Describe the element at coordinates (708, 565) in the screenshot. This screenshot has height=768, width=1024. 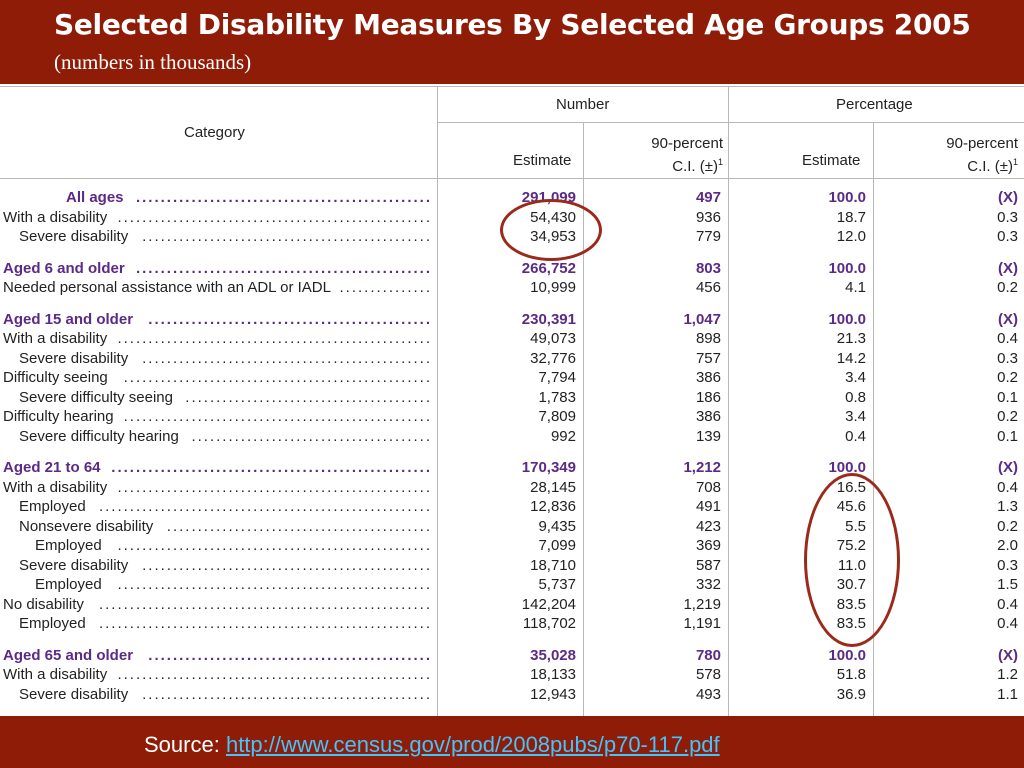
I see `number-ci-cell: 587` at that location.